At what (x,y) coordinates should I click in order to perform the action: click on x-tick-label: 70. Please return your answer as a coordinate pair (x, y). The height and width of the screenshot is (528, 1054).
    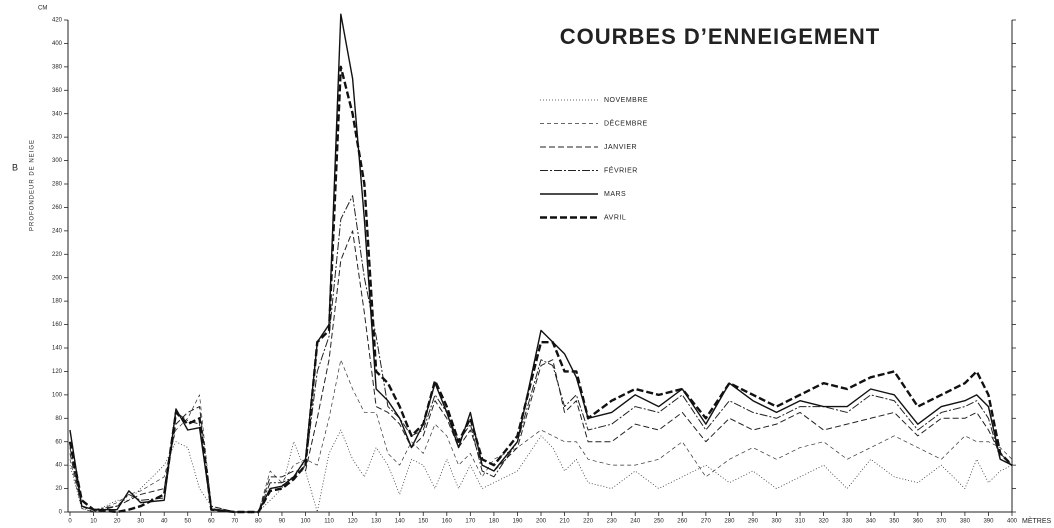
    Looking at the image, I should click on (235, 522).